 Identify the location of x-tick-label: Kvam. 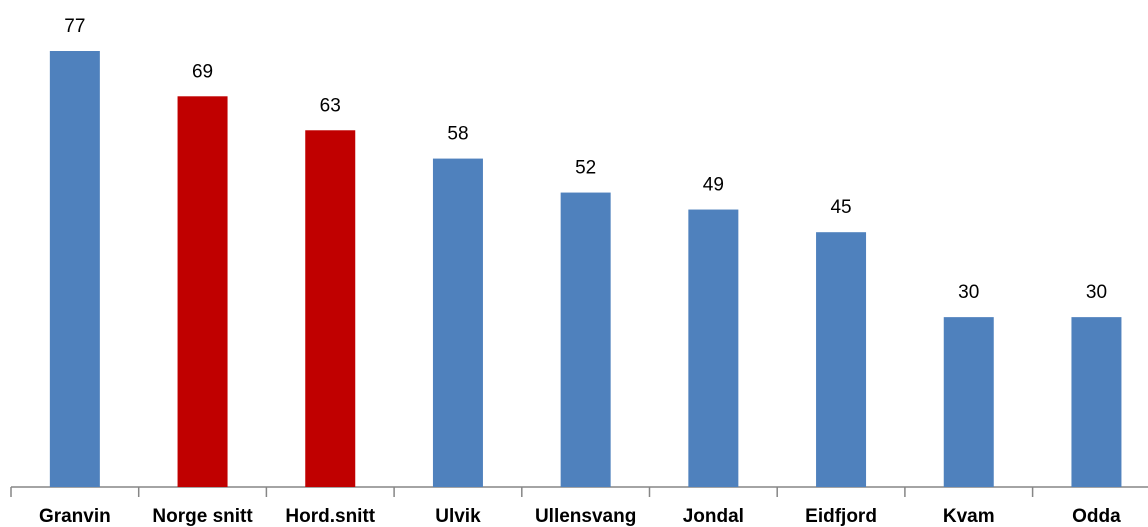
(969, 516).